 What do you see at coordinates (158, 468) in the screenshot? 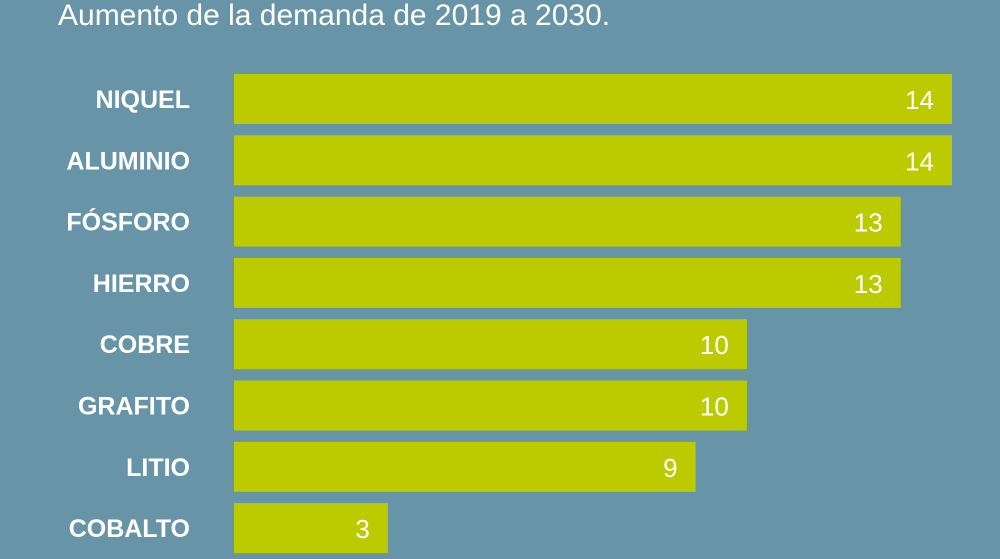
I see `category-label-litio: LITIO` at bounding box center [158, 468].